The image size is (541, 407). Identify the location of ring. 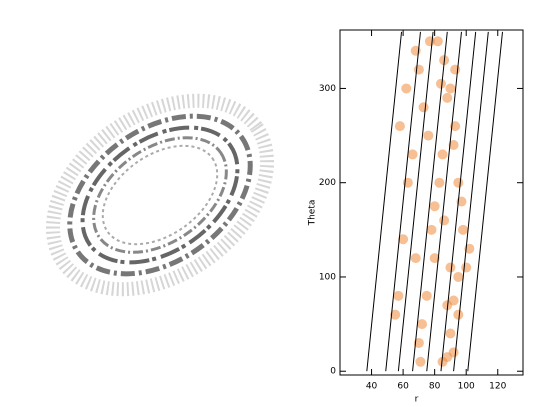
(160, 195).